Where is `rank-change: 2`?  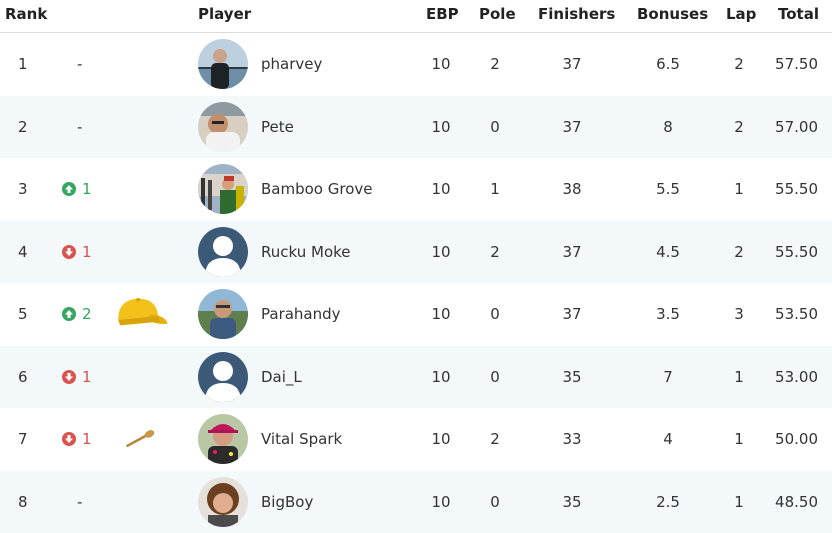
rank-change: 2 is located at coordinates (87, 314).